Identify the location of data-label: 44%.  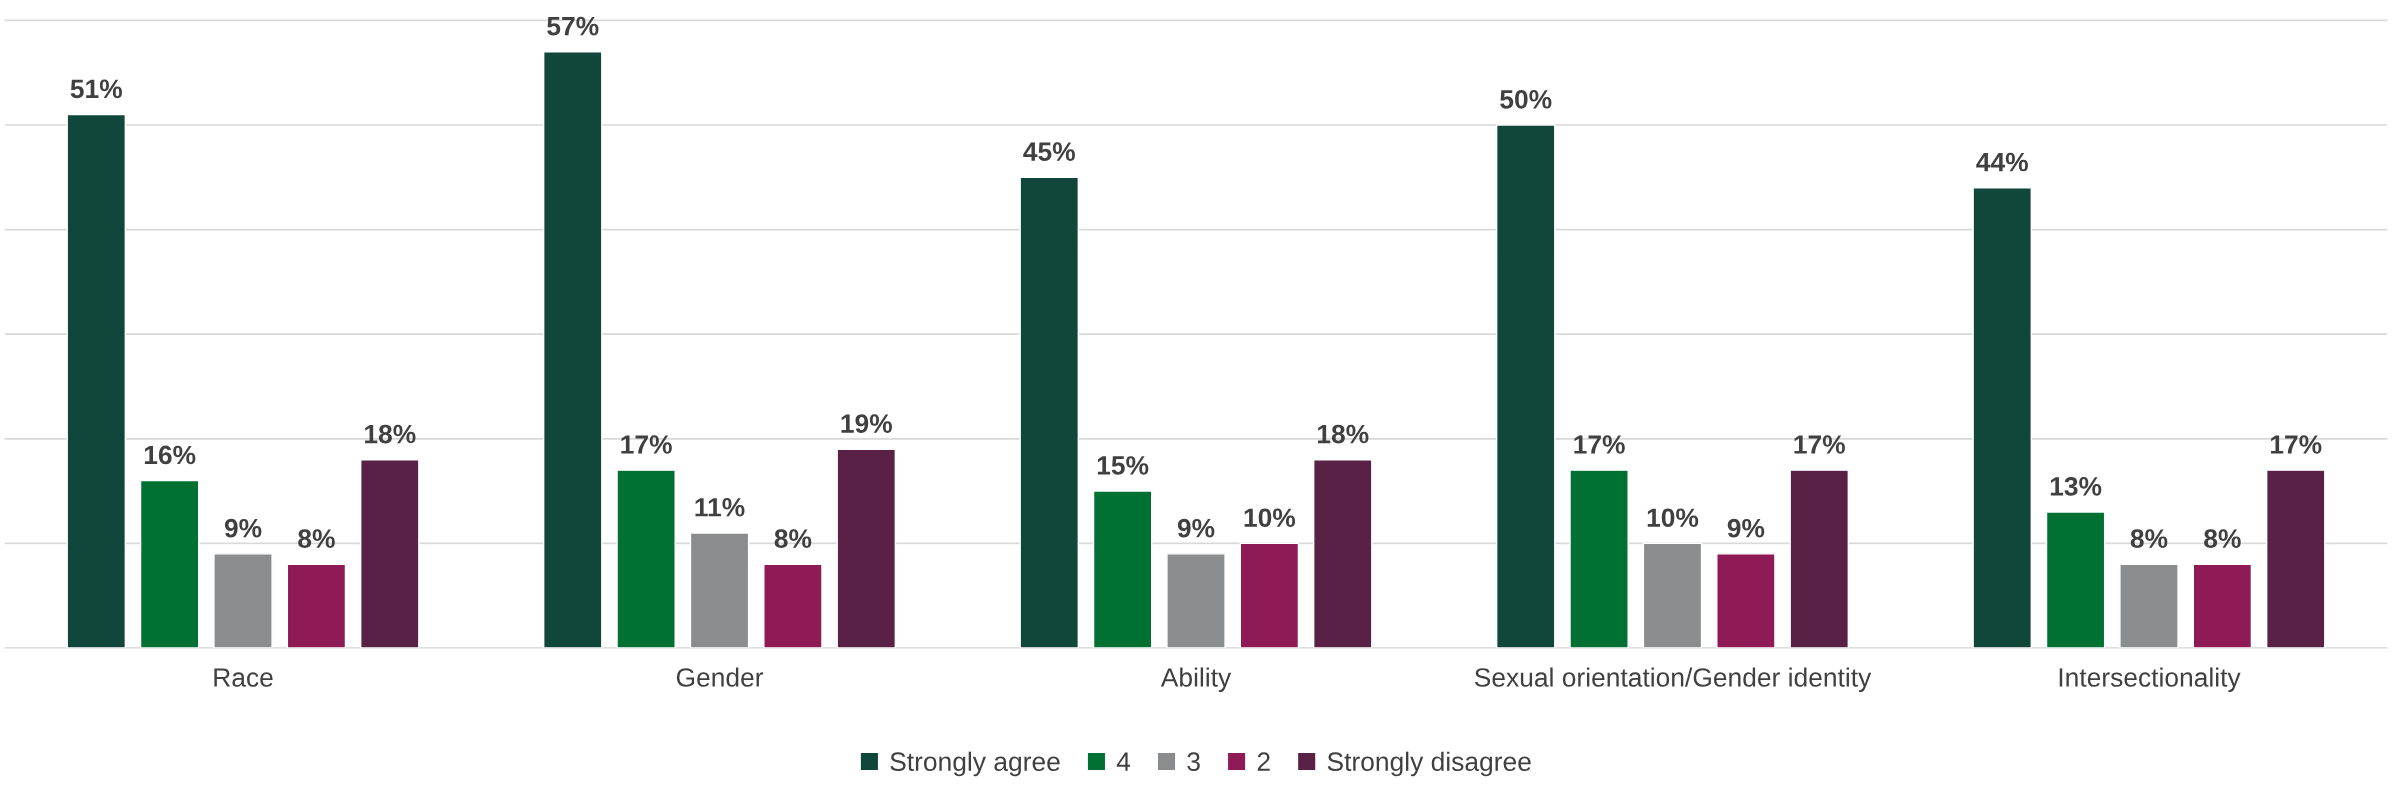
(2002, 162).